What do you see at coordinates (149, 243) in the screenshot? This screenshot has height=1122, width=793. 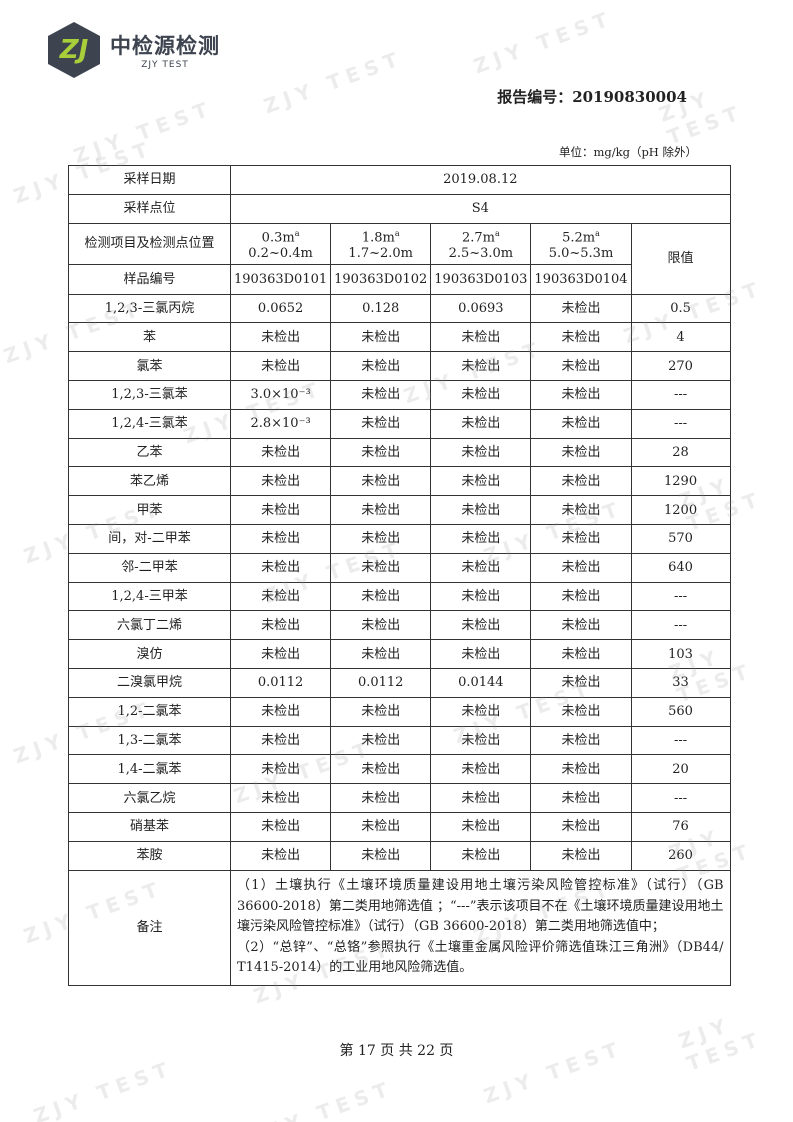 I see `position-label: 检测项目及检测点位置` at bounding box center [149, 243].